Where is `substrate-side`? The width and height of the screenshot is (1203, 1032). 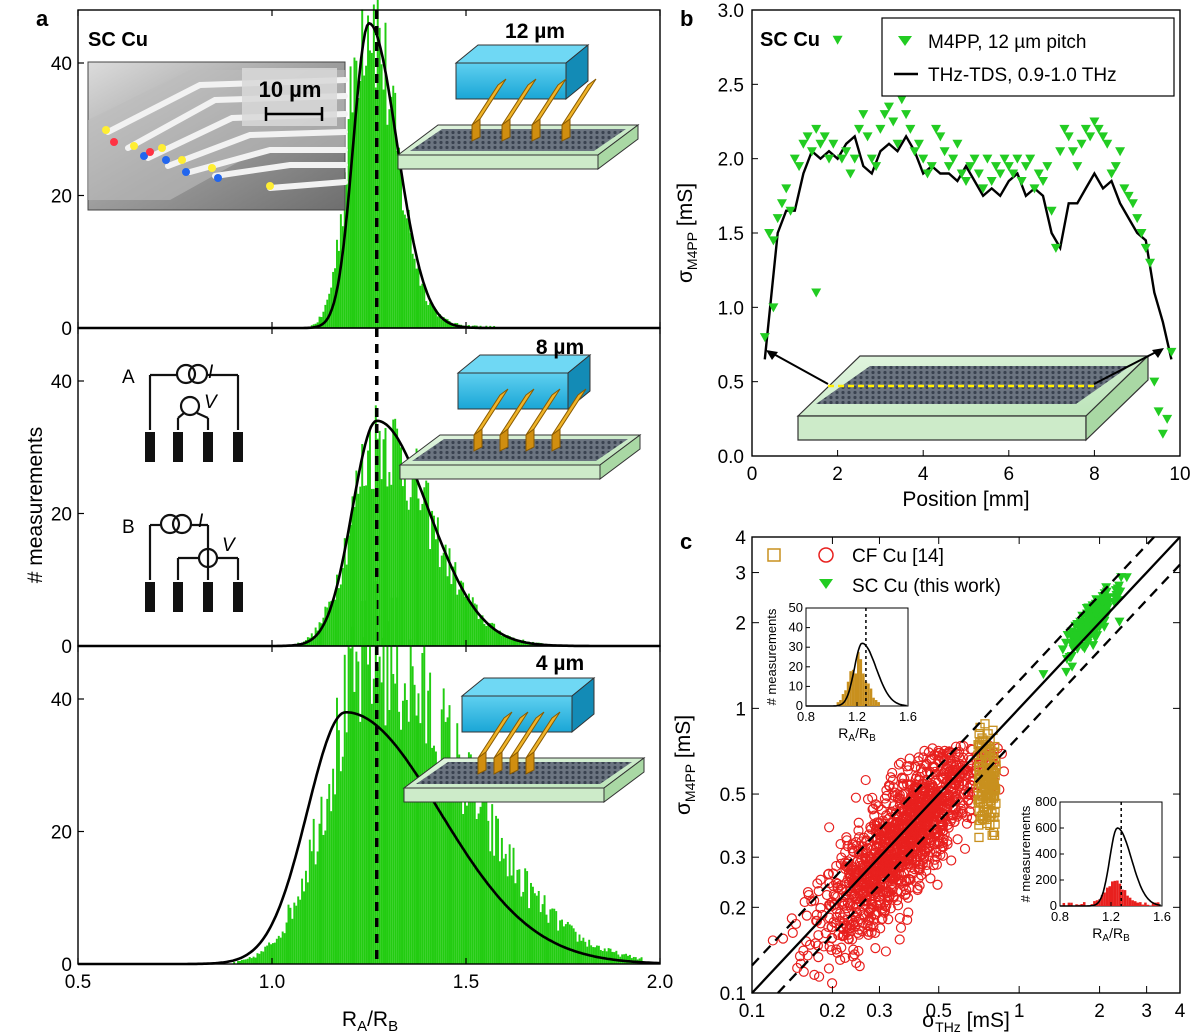
substrate-side is located at coordinates (618, 147).